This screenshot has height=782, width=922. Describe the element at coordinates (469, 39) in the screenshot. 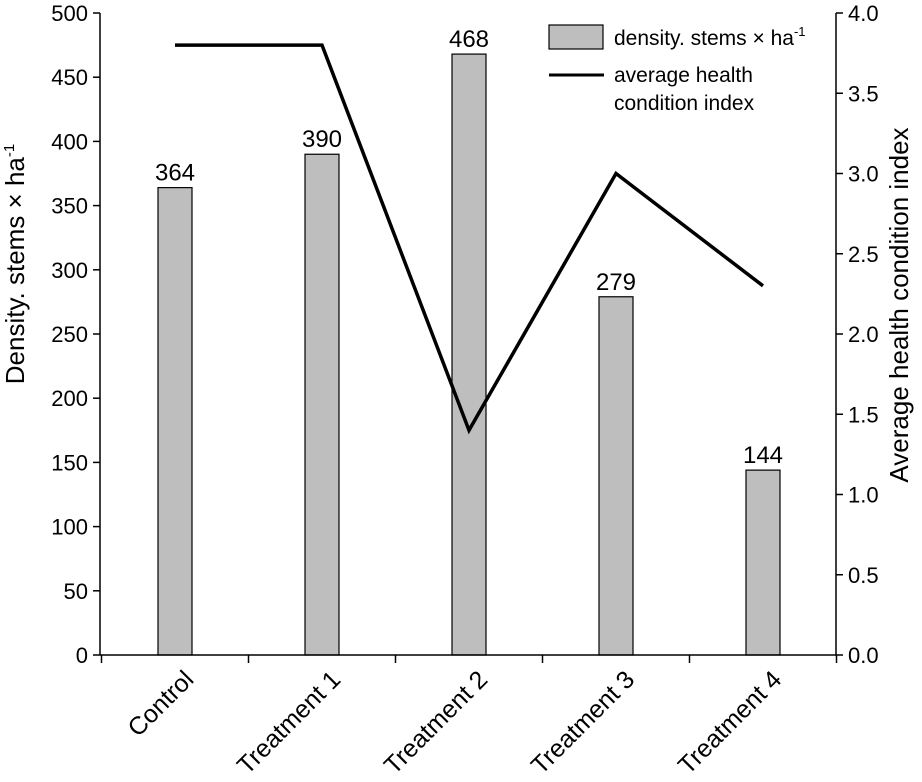

I see `bar-value-label-2: 468` at that location.